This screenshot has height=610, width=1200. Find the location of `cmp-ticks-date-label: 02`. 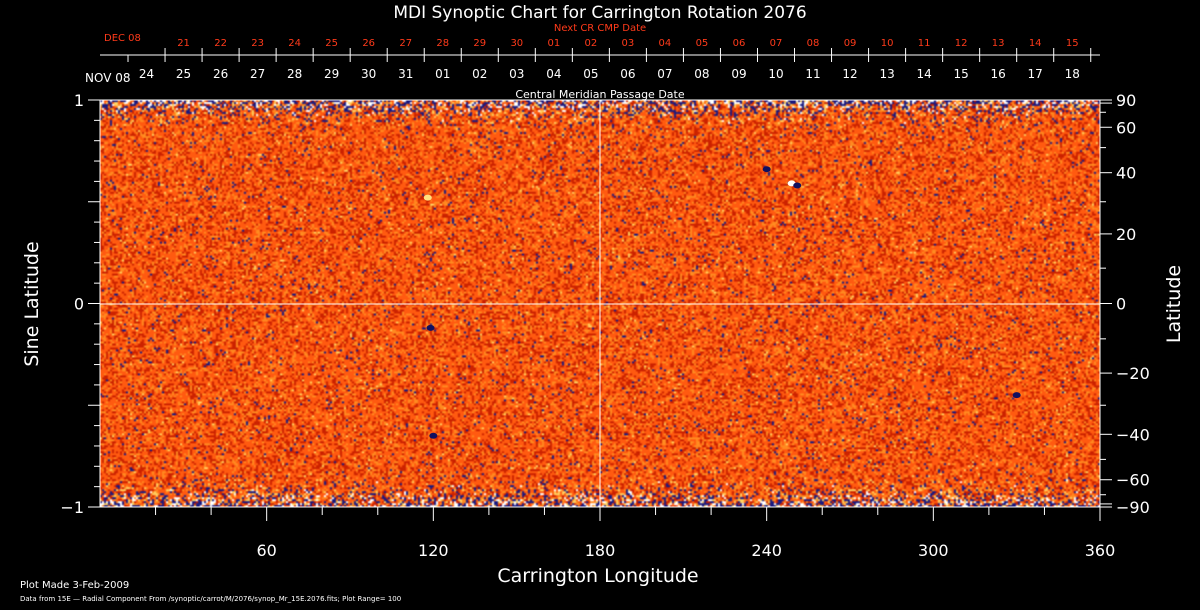

cmp-ticks-date-label: 02 is located at coordinates (479, 74).